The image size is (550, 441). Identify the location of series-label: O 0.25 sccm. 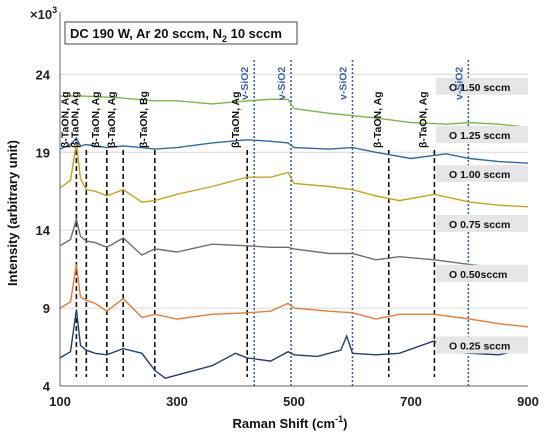
(479, 346).